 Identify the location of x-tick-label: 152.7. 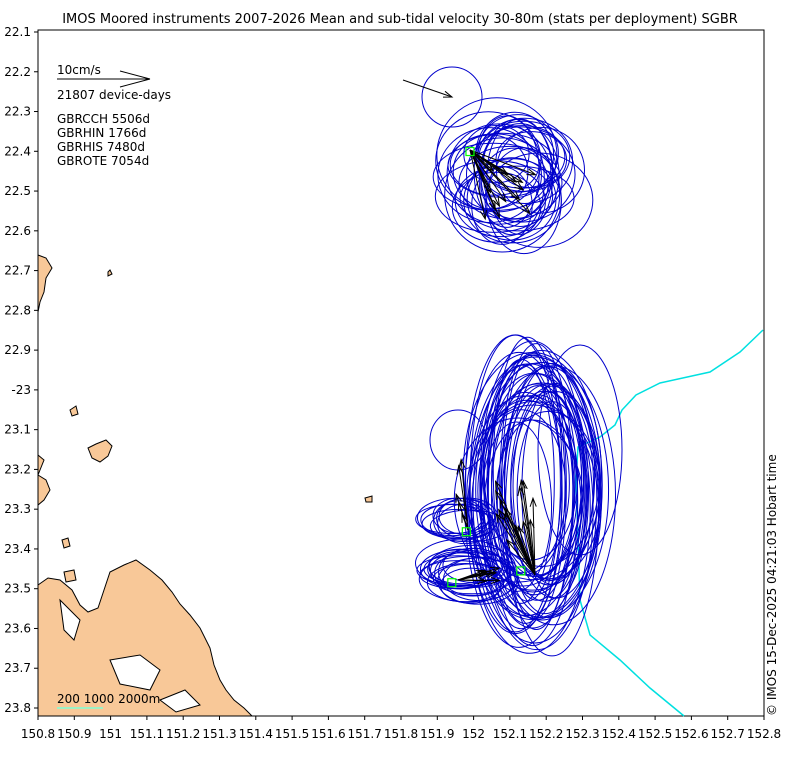
(728, 734).